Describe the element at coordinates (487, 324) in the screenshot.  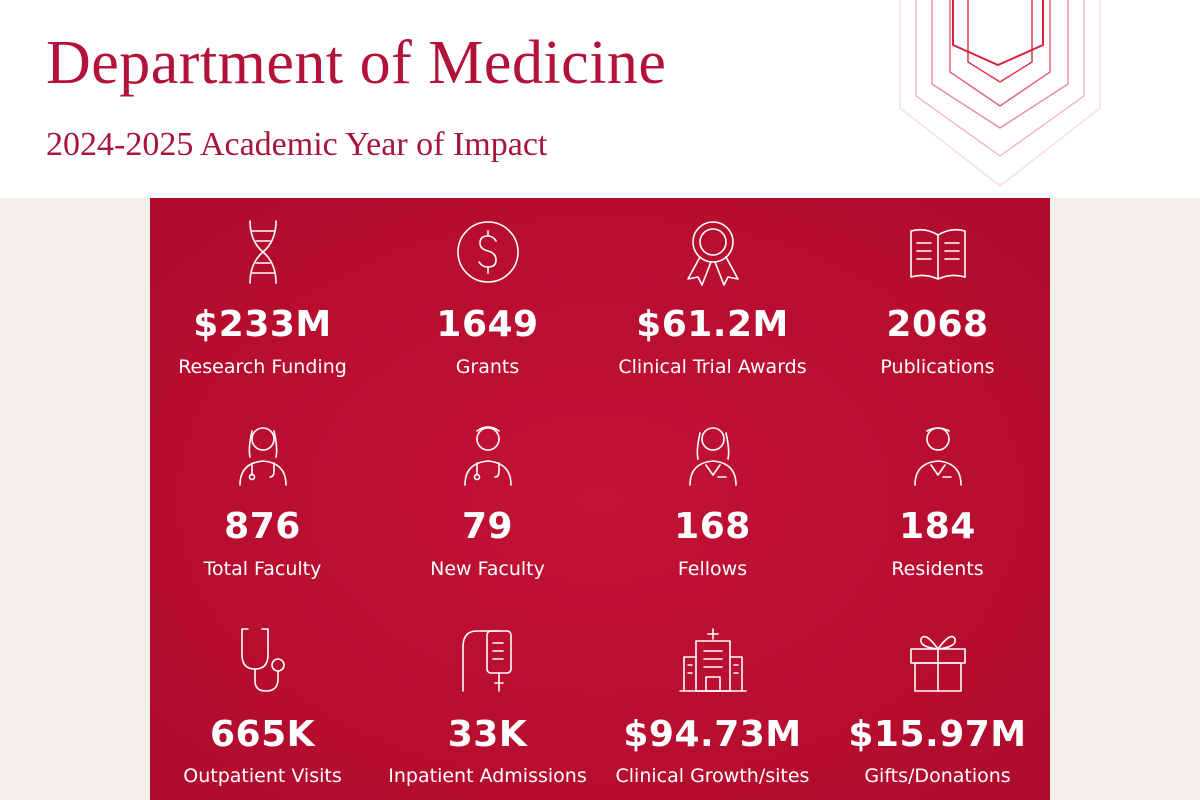
I see `stat-value: 1649` at that location.